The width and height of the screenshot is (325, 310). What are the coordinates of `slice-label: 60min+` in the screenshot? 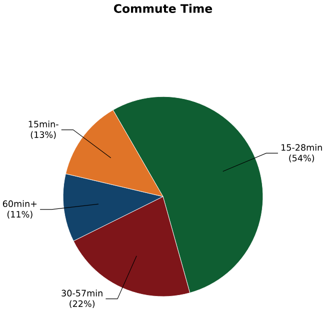 It's located at (19, 203).